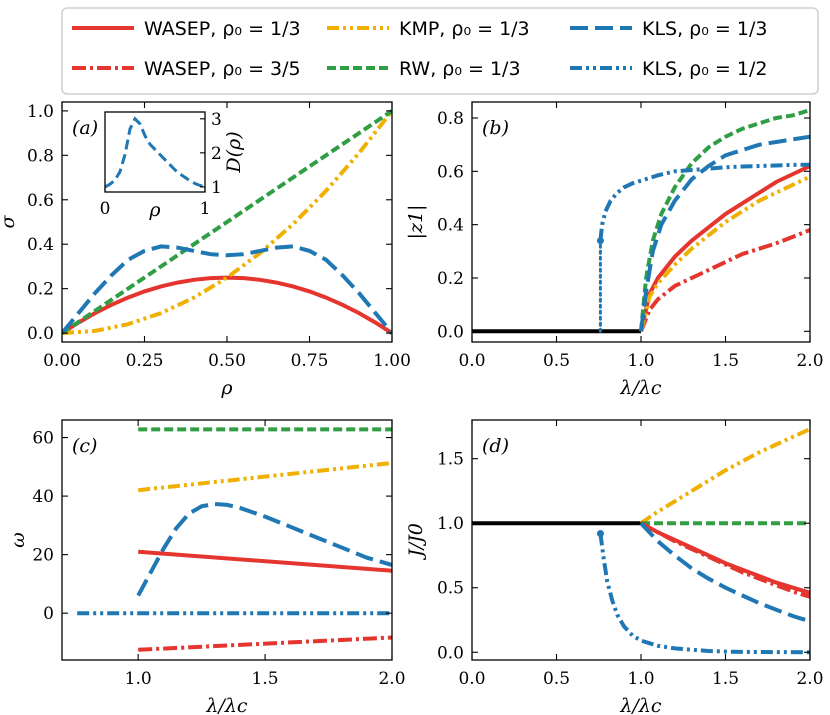 The image size is (830, 715). I want to click on inset-x-tick-label: 0, so click(105, 209).